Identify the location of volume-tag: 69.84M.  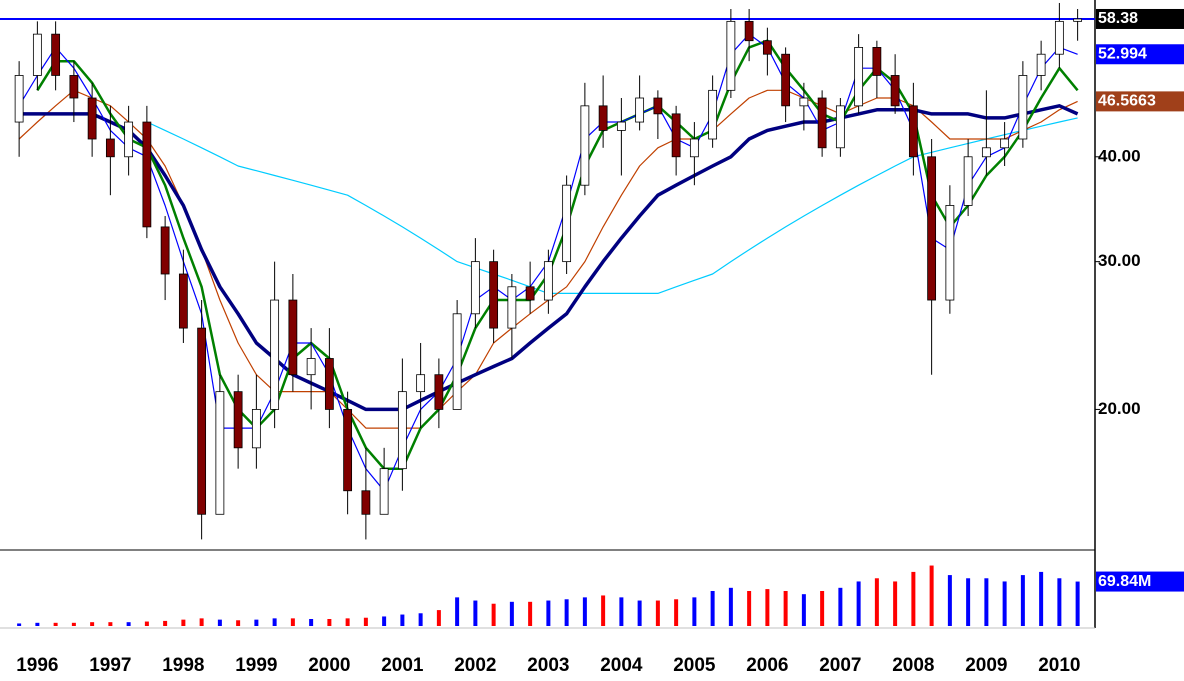
(1124, 581).